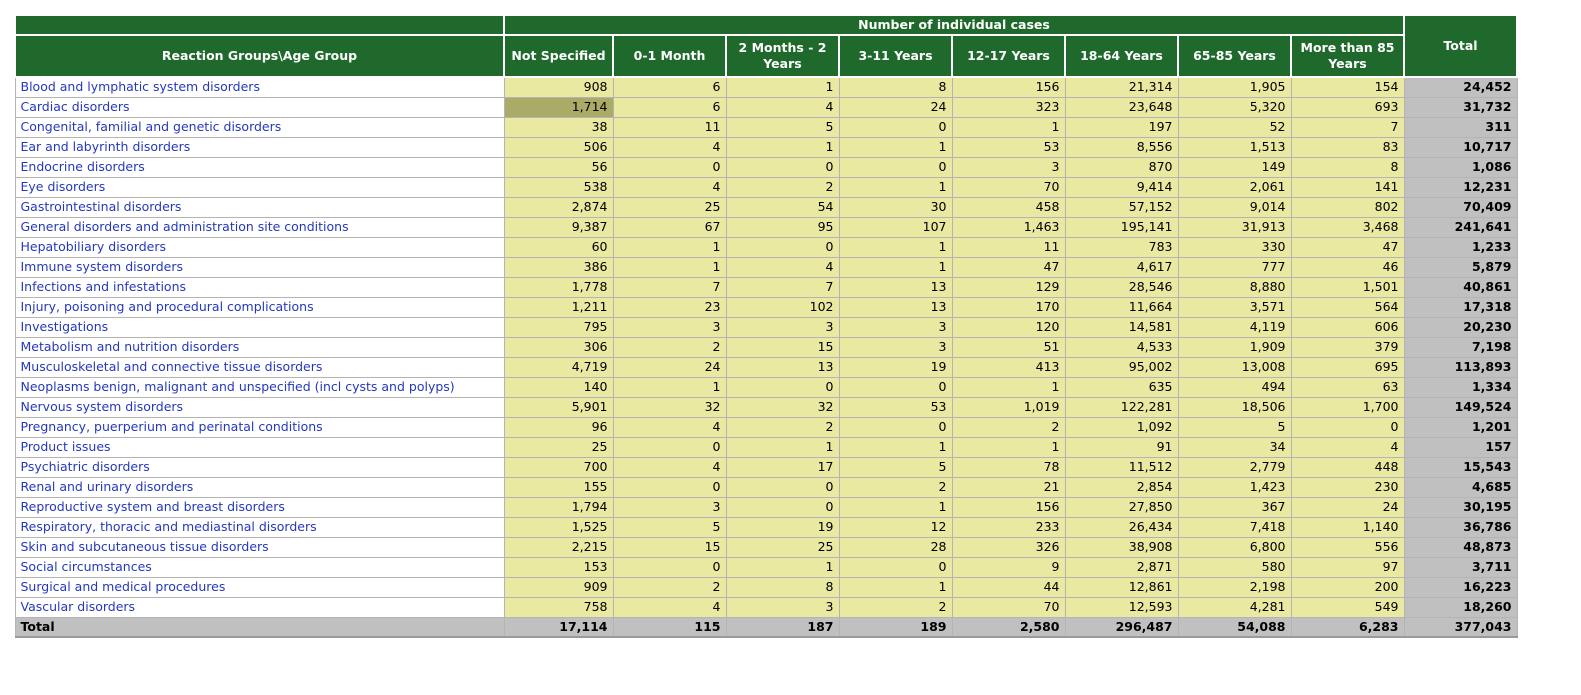  What do you see at coordinates (558, 307) in the screenshot?
I see `data-cell: 1,211` at bounding box center [558, 307].